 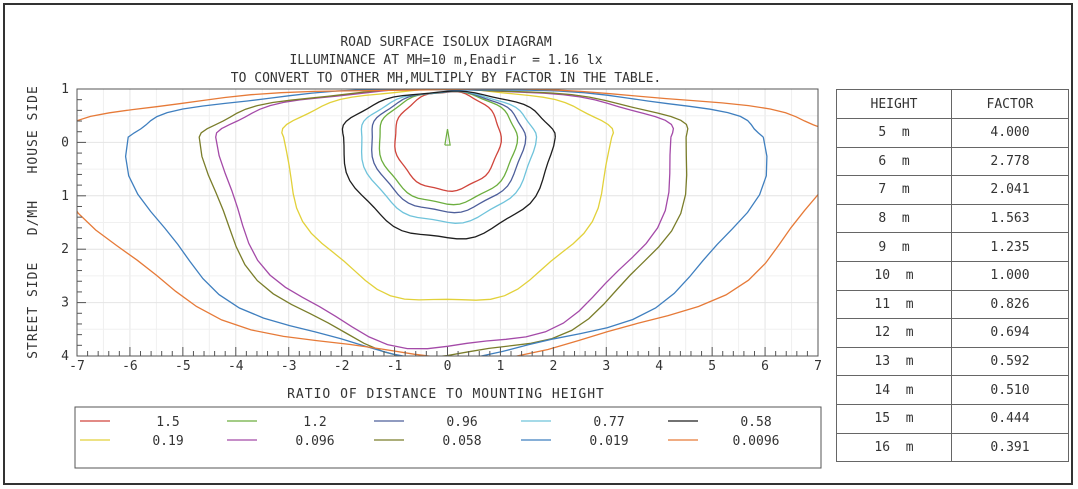 I want to click on x-tick-label: -3, so click(x=289, y=366).